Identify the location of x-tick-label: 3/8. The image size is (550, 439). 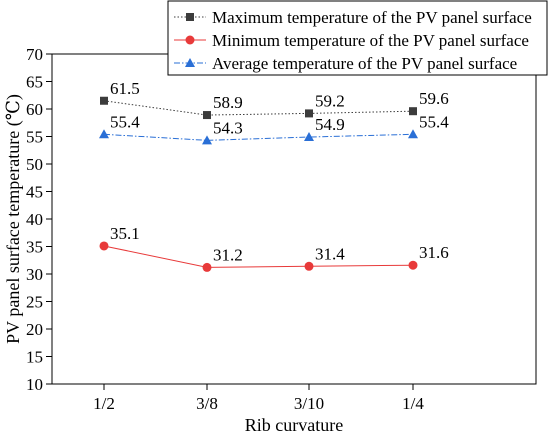
(207, 403).